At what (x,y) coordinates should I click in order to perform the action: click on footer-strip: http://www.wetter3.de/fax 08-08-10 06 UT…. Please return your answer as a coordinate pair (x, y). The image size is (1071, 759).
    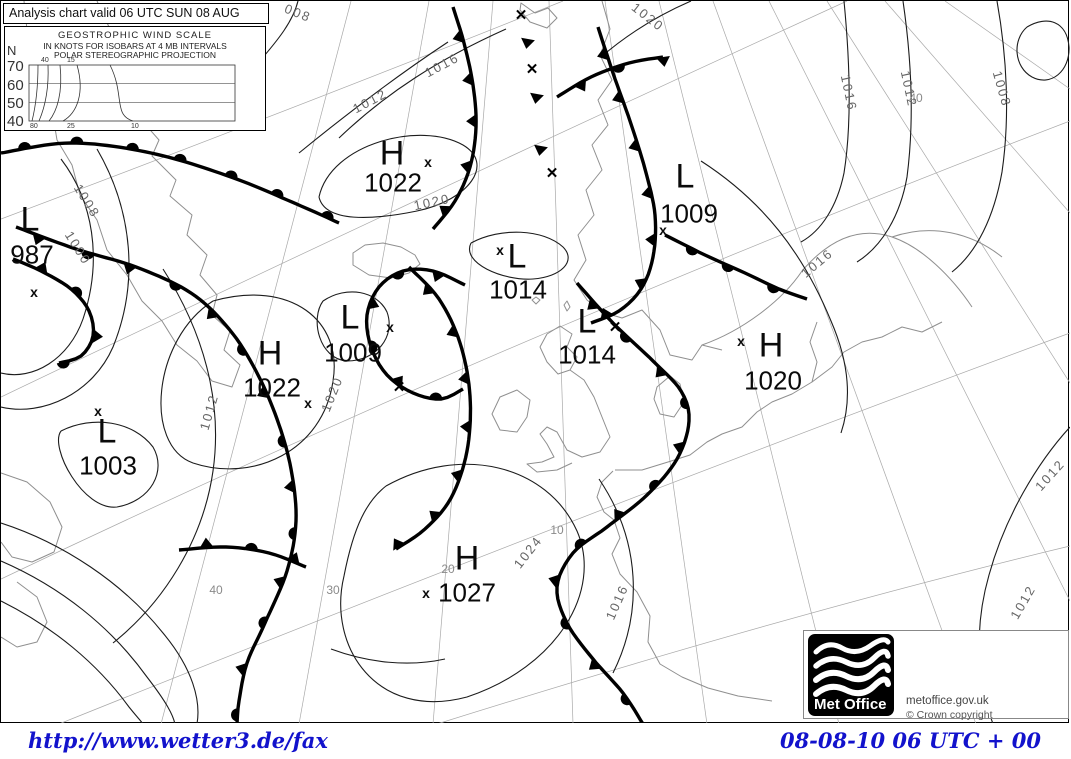
    Looking at the image, I should click on (535, 741).